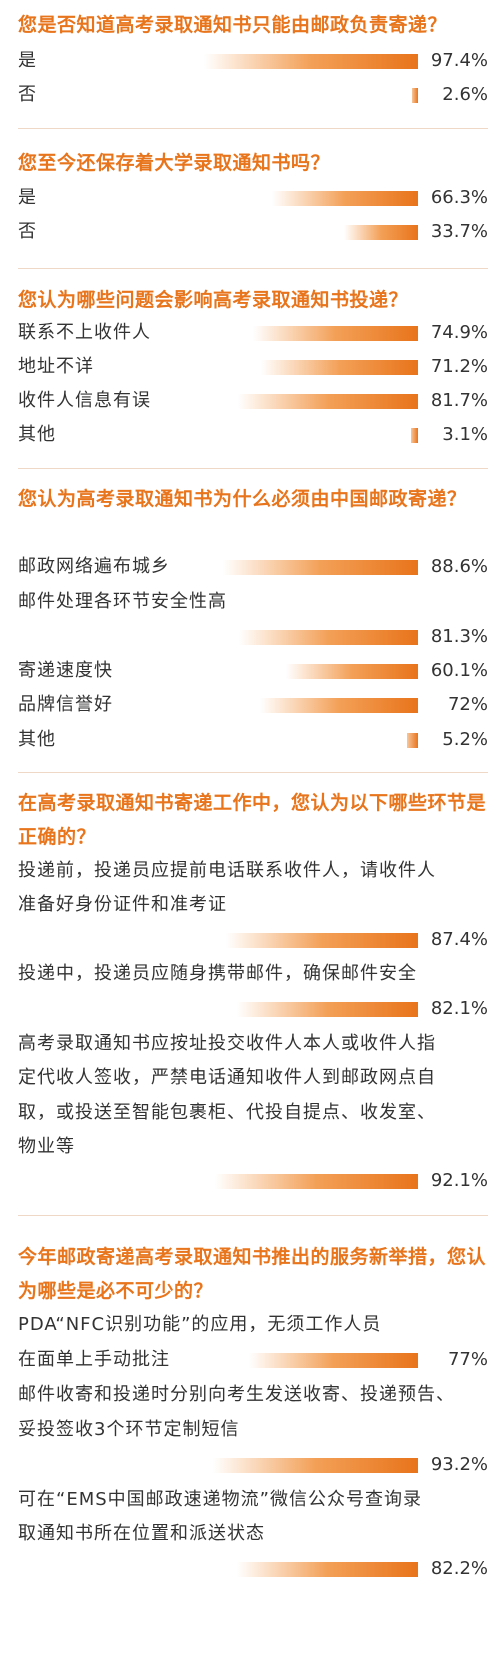 This screenshot has height=1658, width=500. What do you see at coordinates (459, 60) in the screenshot?
I see `value-label: 97.4%` at bounding box center [459, 60].